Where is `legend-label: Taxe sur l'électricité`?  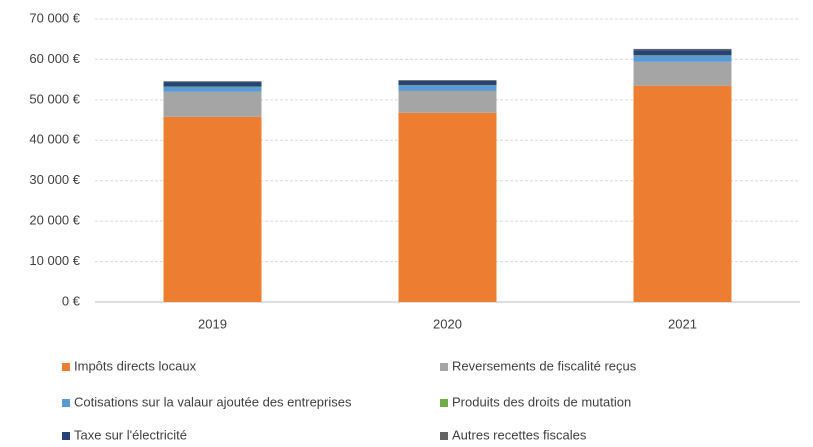 legend-label: Taxe sur l'électricité is located at coordinates (130, 434).